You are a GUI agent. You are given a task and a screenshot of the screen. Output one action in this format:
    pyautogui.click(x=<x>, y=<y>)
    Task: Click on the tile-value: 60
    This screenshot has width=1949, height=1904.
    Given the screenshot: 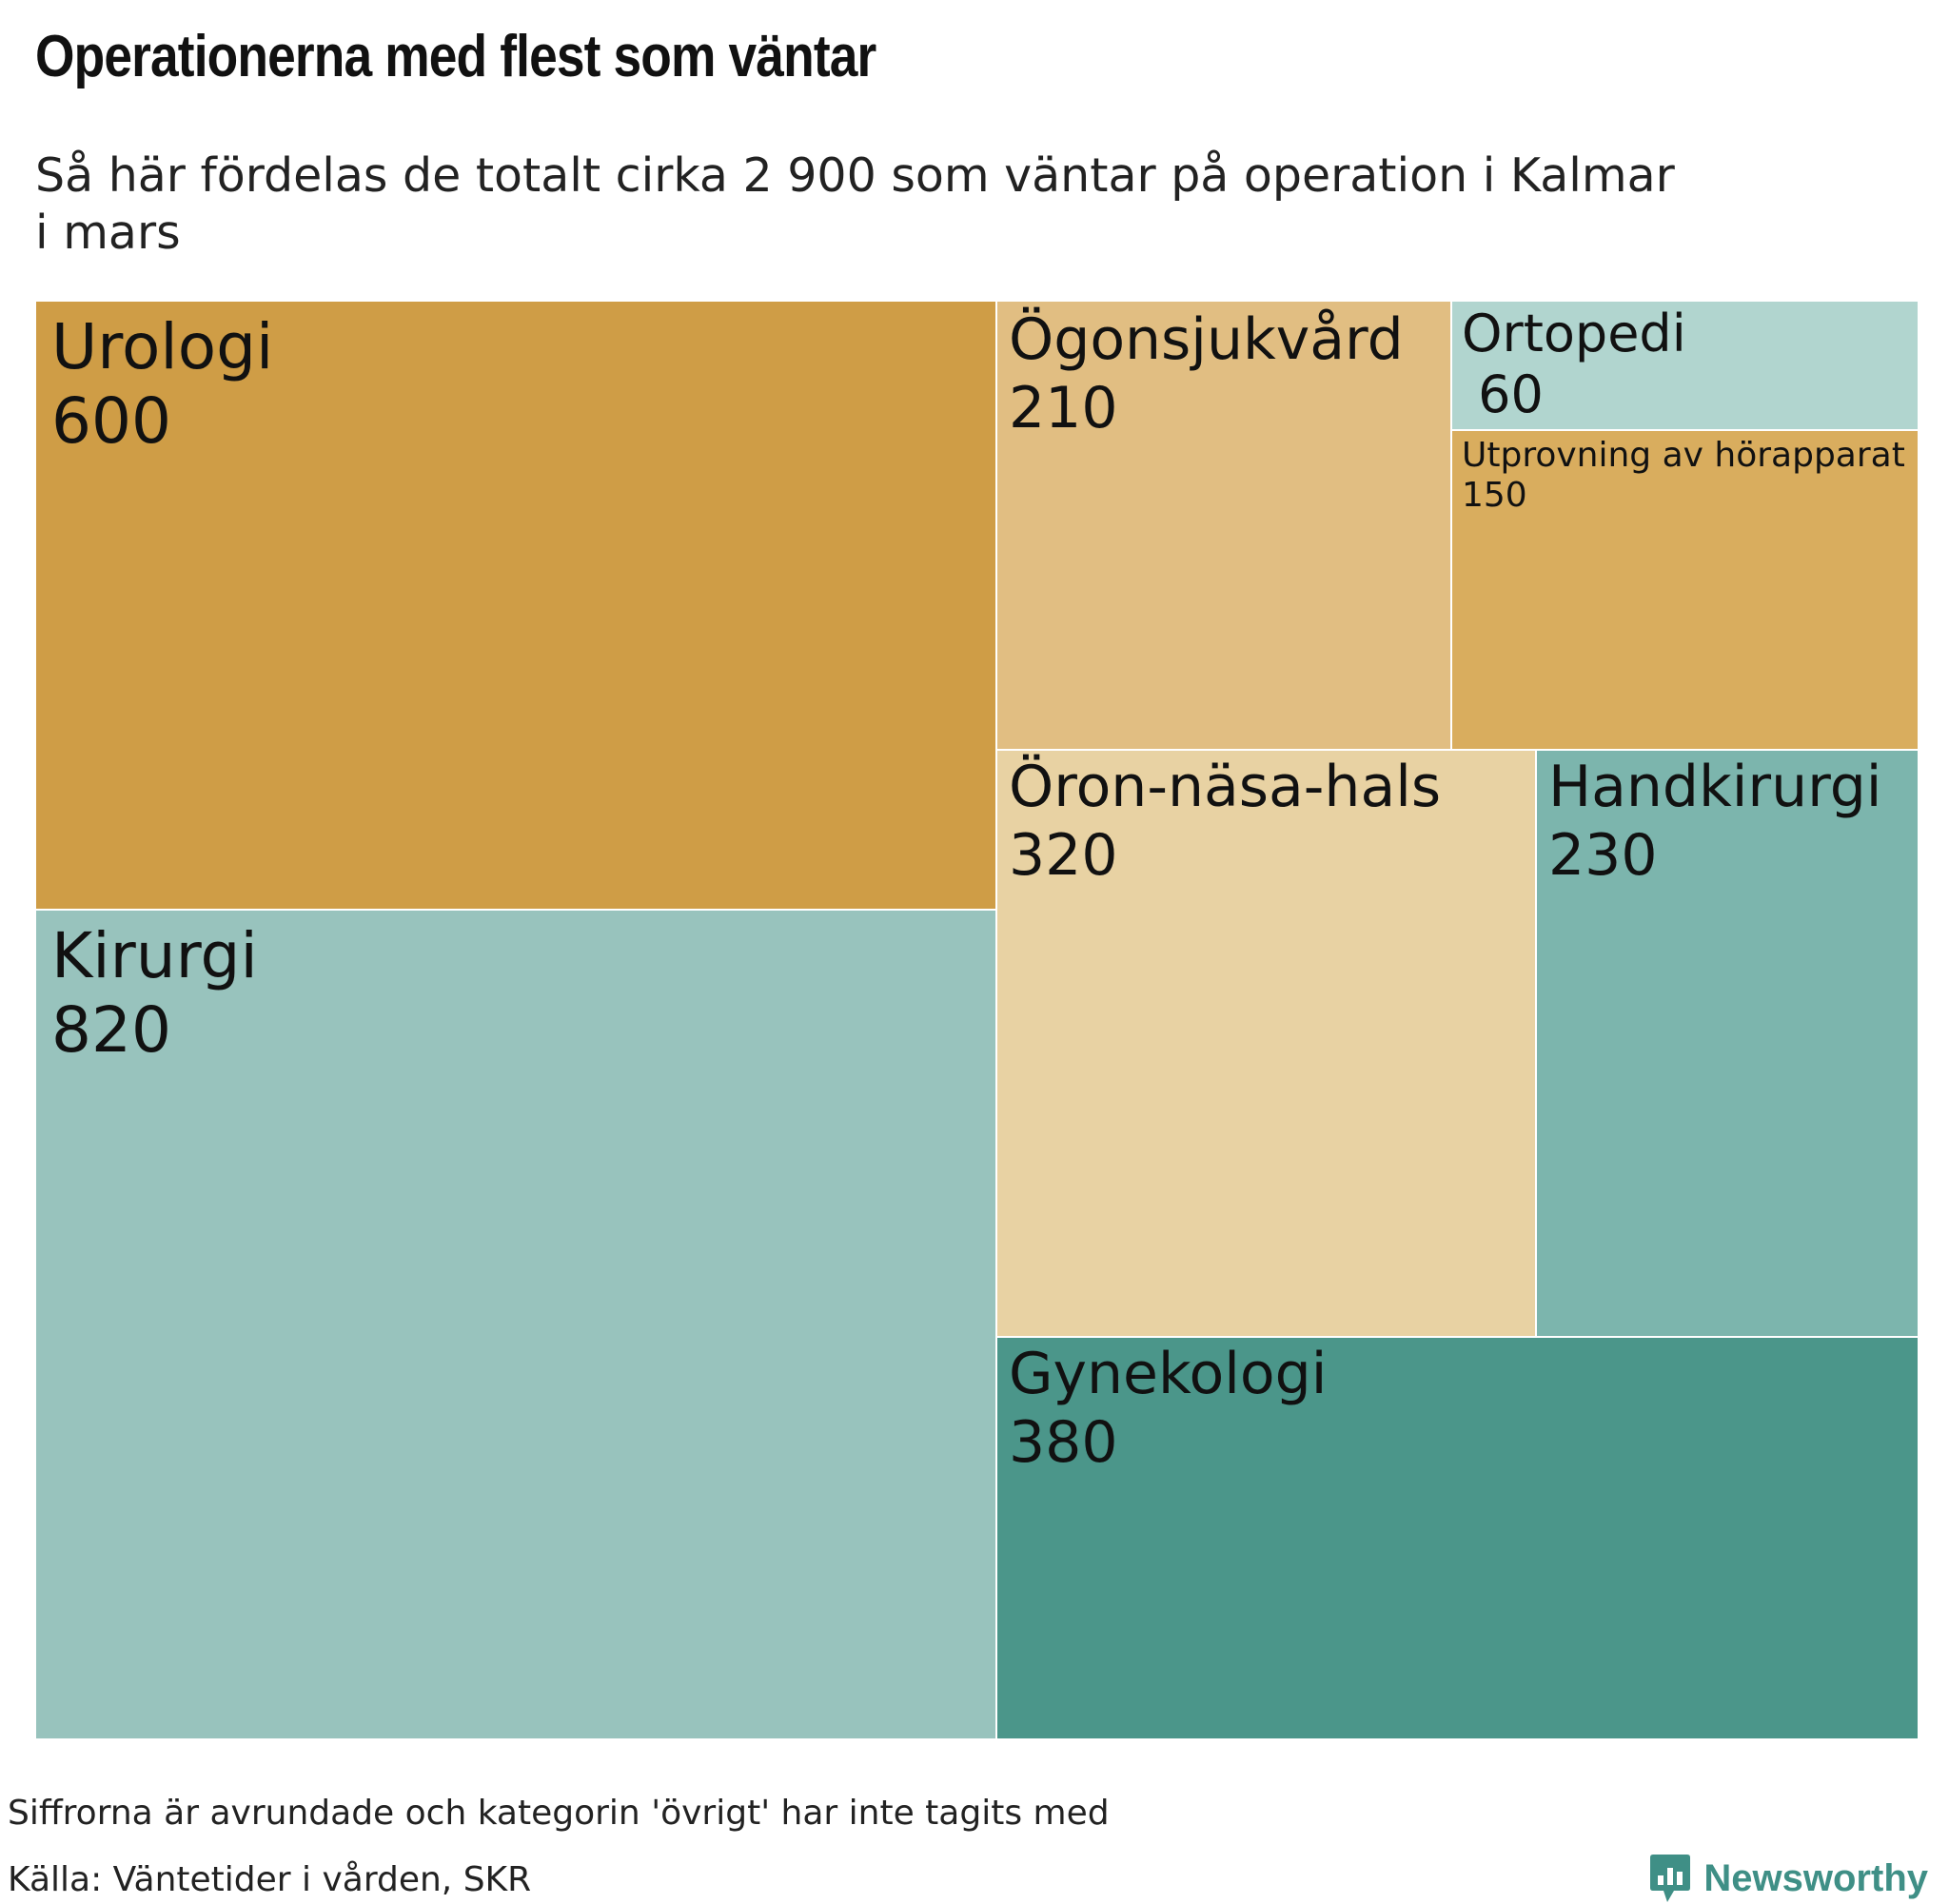 What is the action you would take?
    pyautogui.click(x=1503, y=394)
    